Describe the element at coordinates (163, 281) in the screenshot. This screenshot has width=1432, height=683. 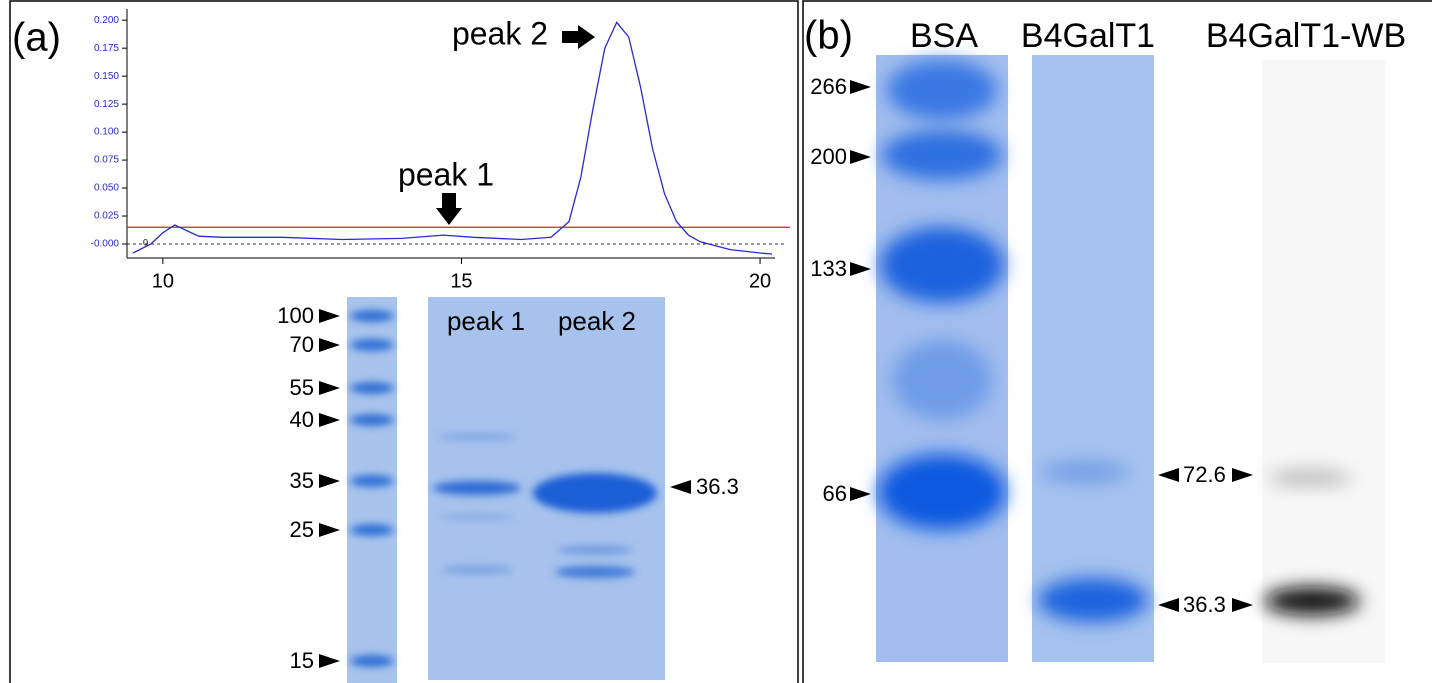
I see `x-tick-label: 10` at that location.